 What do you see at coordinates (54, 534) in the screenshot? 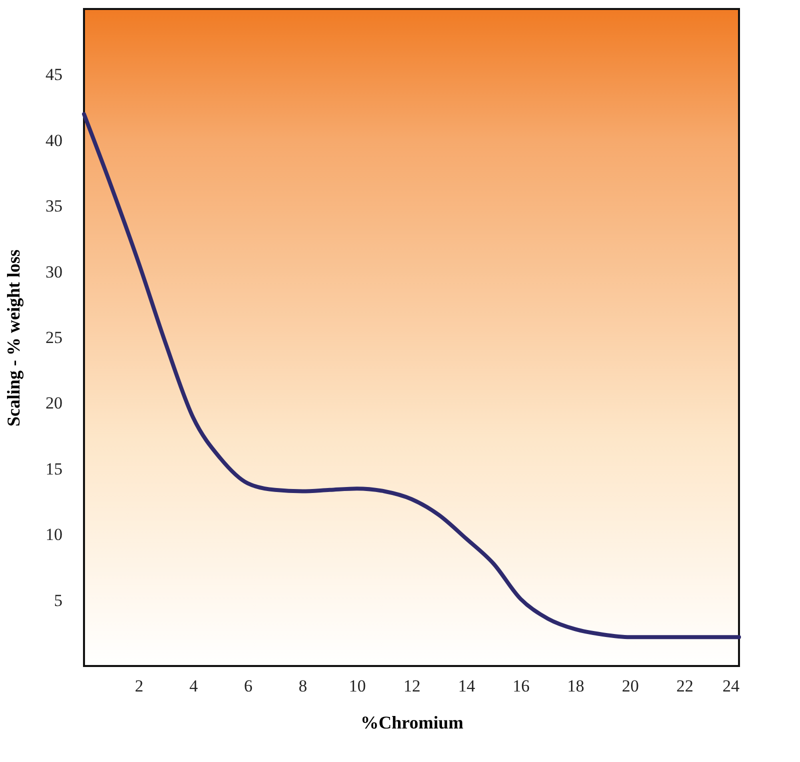
I see `y-tick-label: 10` at bounding box center [54, 534].